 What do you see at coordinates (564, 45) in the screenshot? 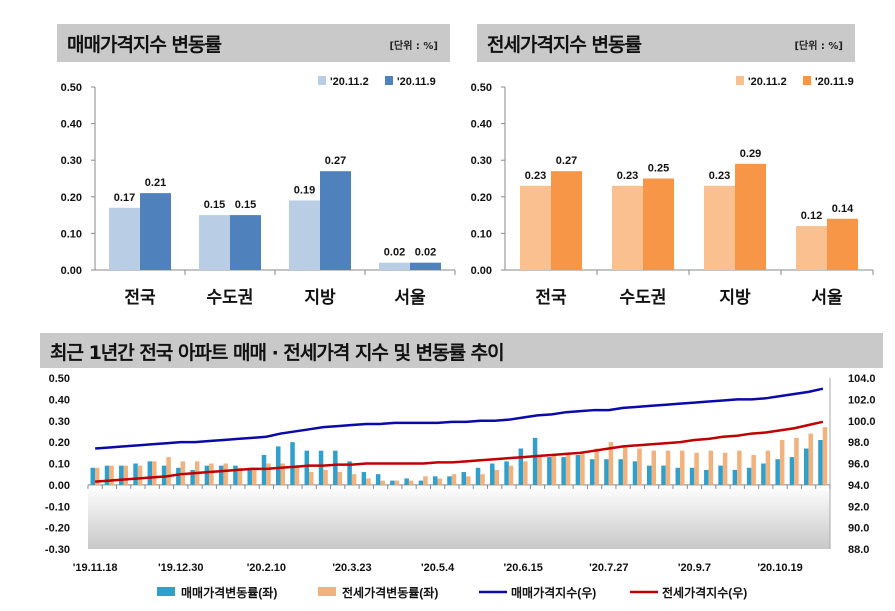
I see `jeonse-chart-title: 전세가격지수 변동률` at bounding box center [564, 45].